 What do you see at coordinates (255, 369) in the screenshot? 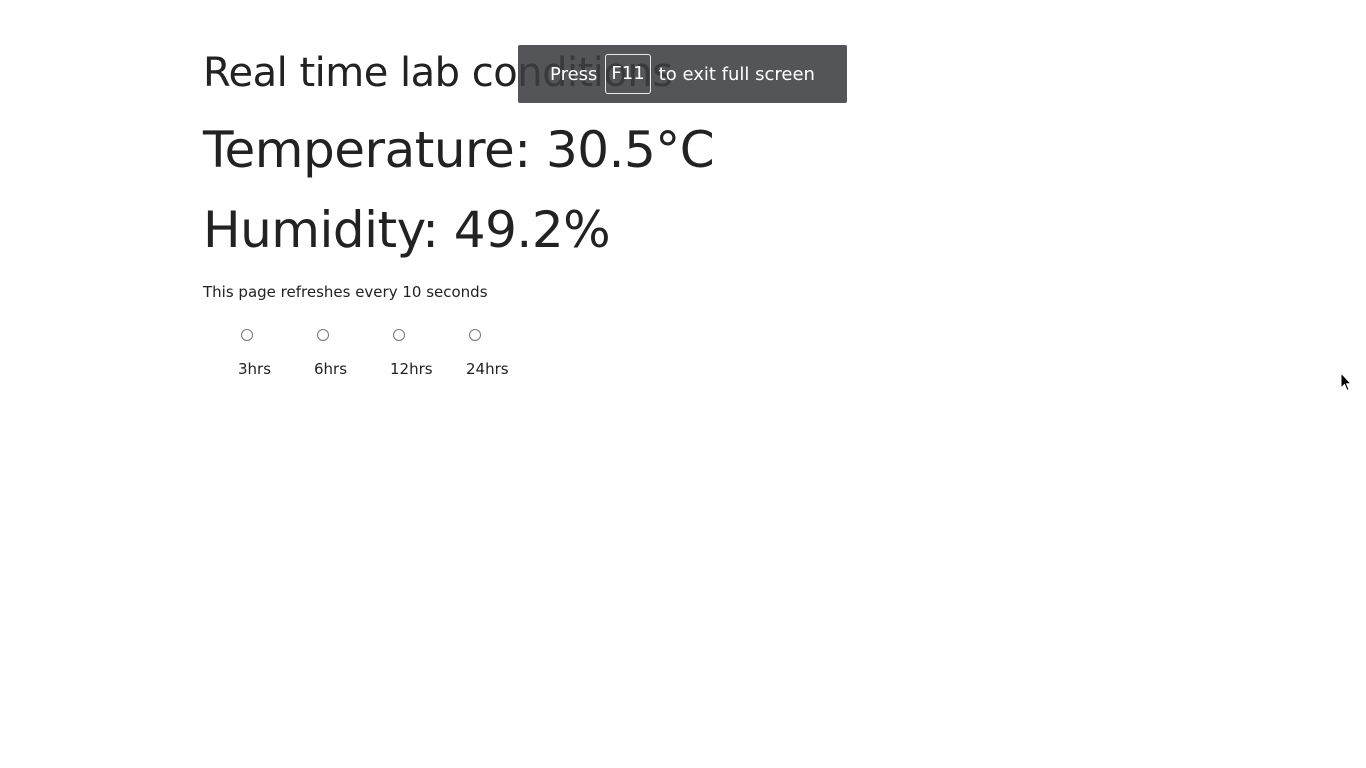
I see `range-label-3hrs: 3hrs` at bounding box center [255, 369].